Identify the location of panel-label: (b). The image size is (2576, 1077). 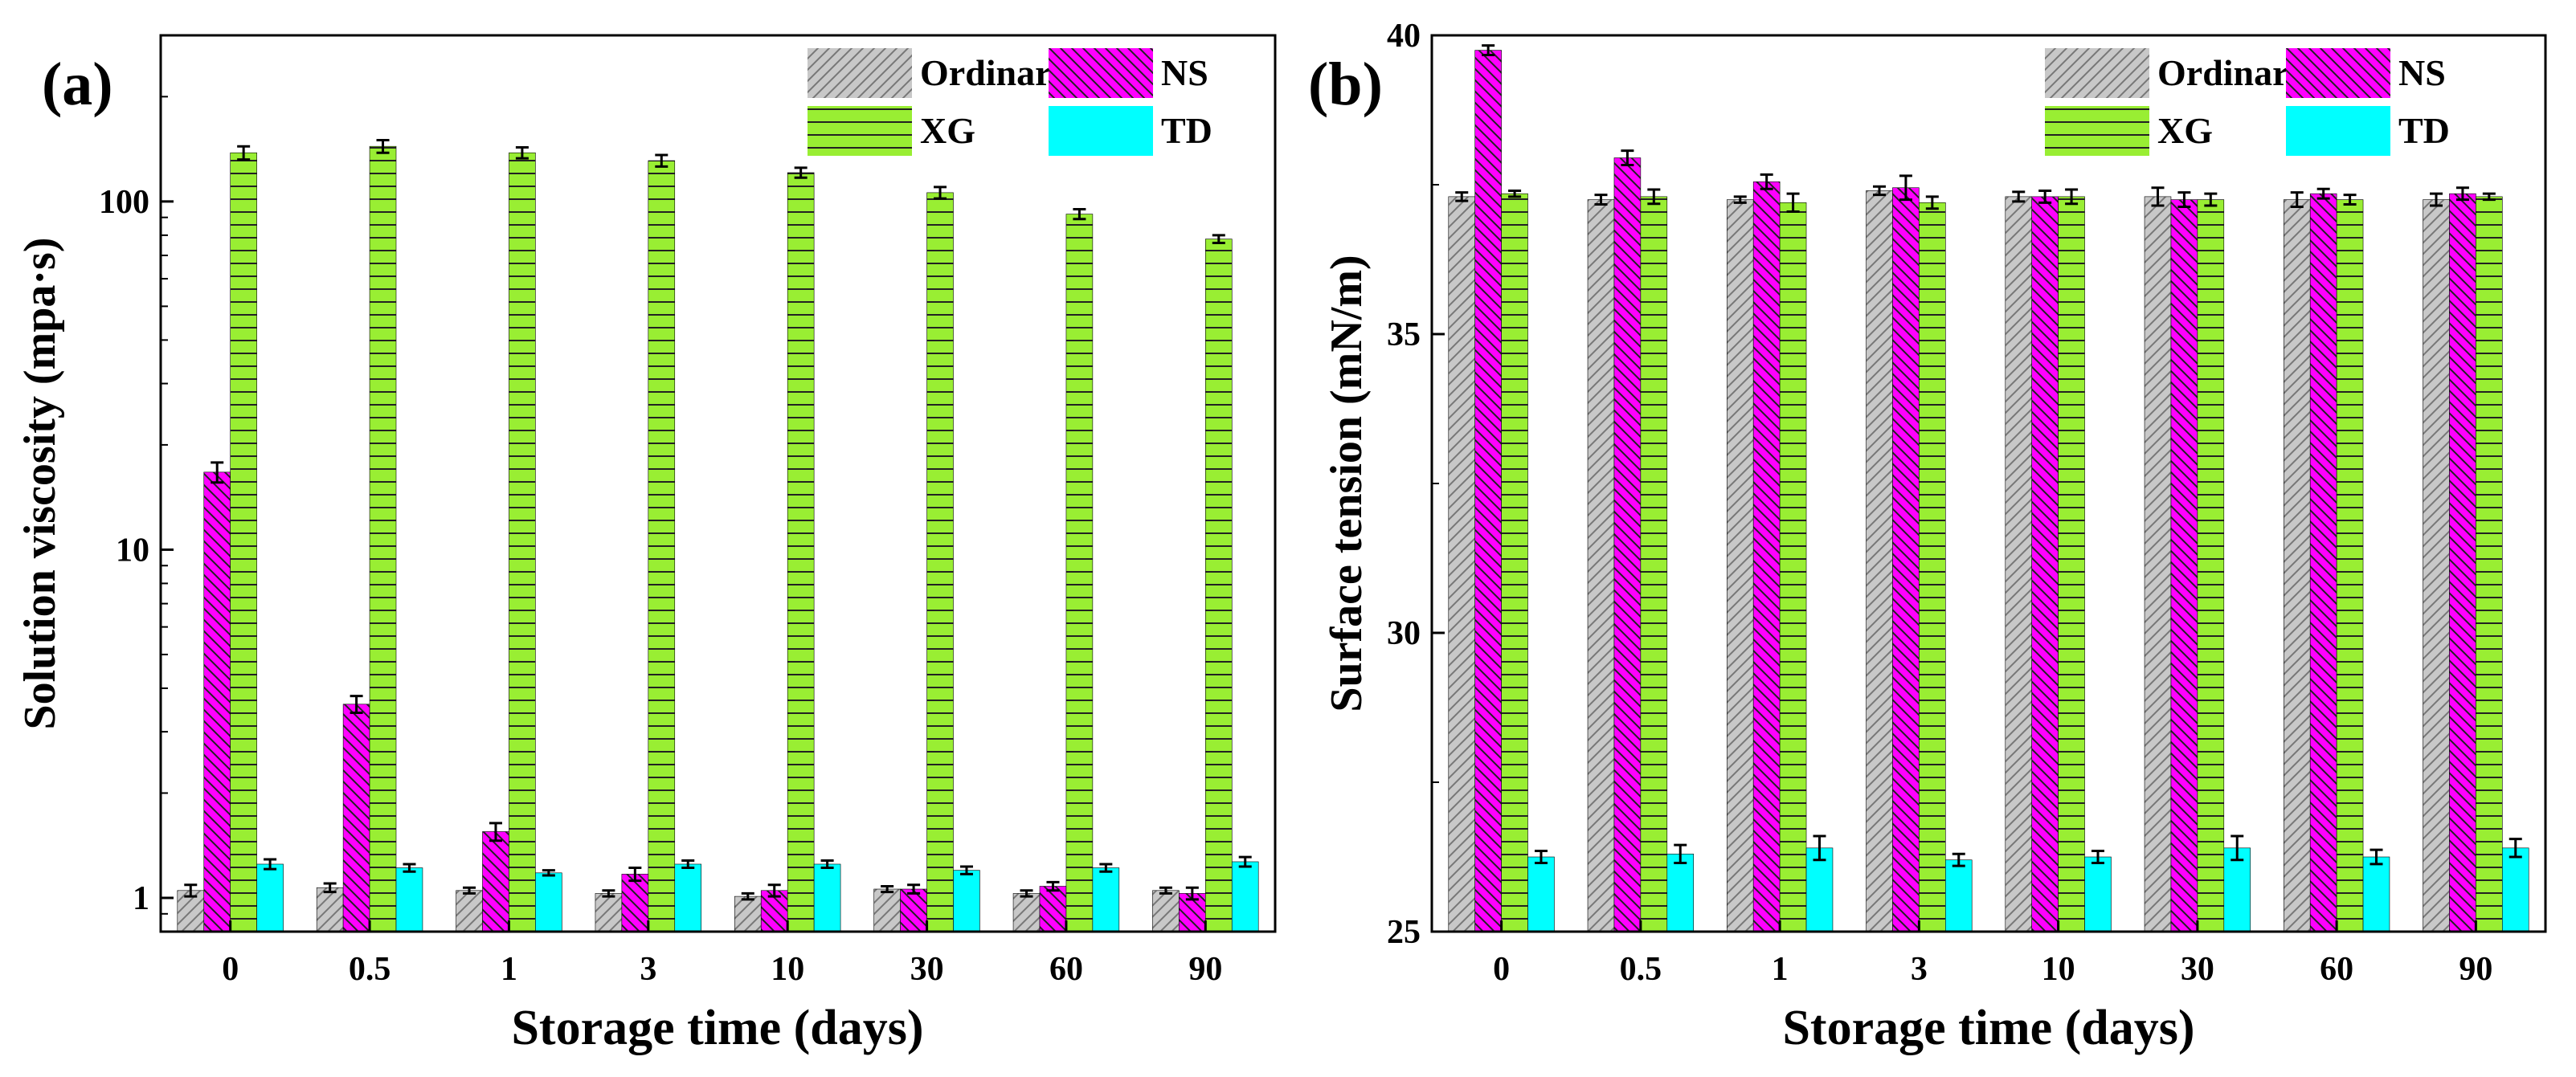
(1346, 84).